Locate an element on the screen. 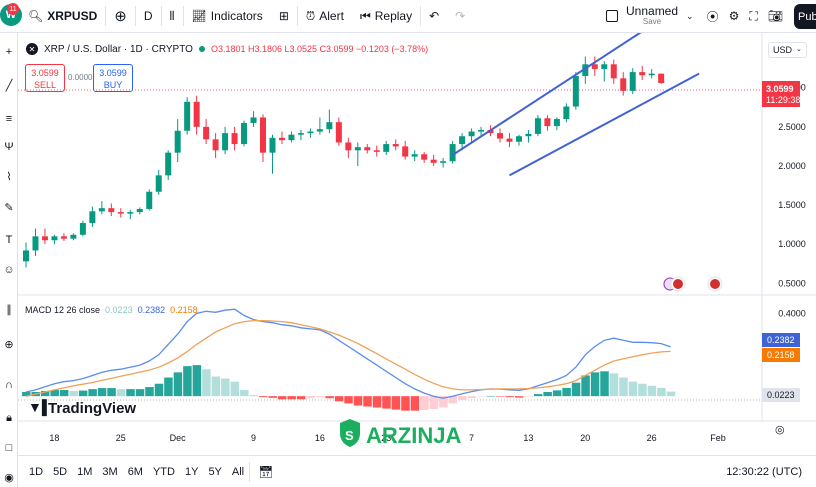  quick-search-button: ⦿ is located at coordinates (713, 16).